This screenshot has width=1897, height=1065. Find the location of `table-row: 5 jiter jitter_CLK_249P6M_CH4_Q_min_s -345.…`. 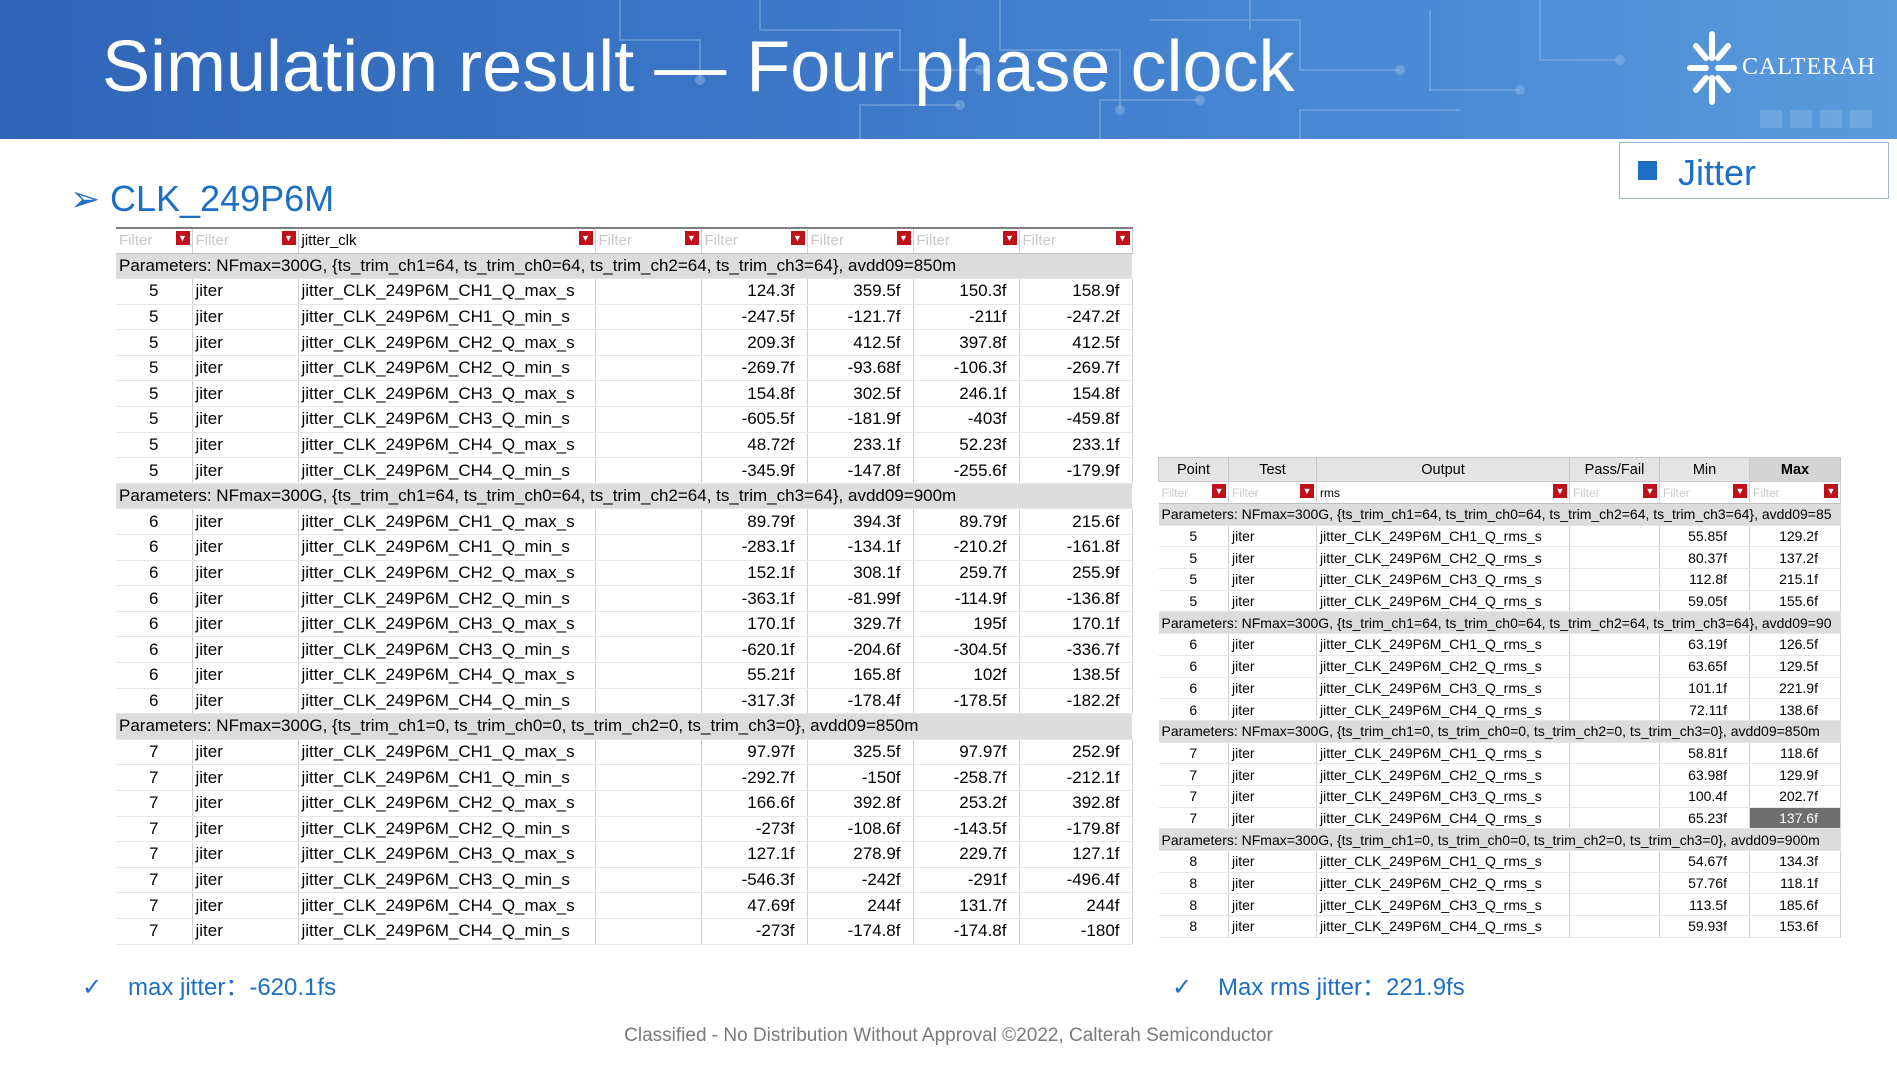

table-row: 5 jiter jitter_CLK_249P6M_CH4_Q_min_s -345.… is located at coordinates (624, 470).